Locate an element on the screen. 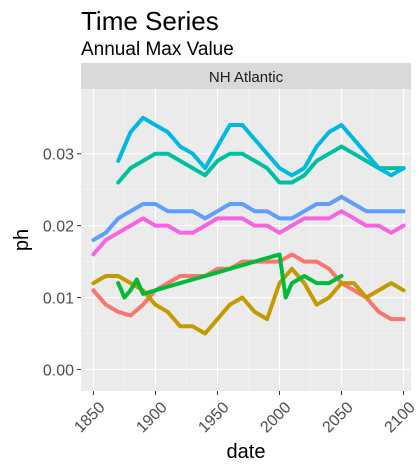 The height and width of the screenshot is (466, 419). y-tick-label: 0.03 is located at coordinates (58, 155).